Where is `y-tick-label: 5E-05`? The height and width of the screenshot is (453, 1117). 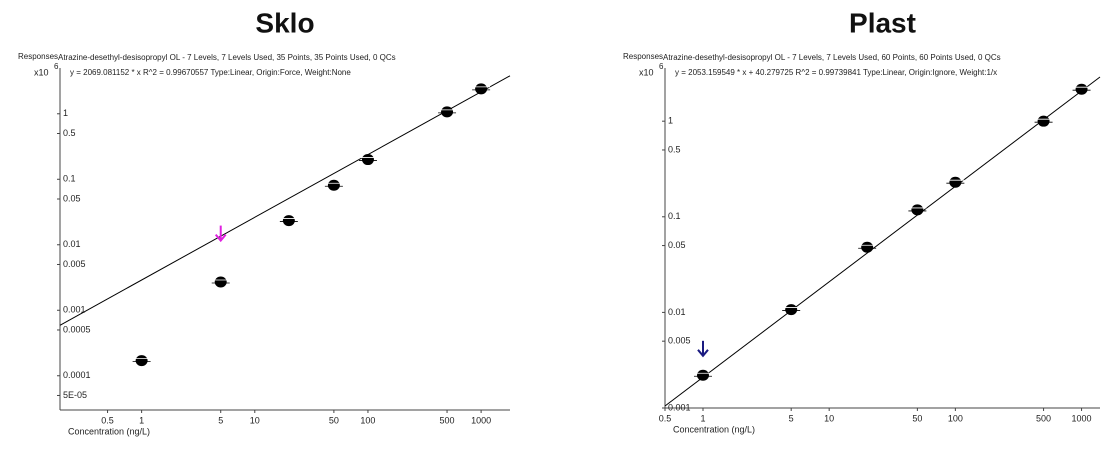 y-tick-label: 5E-05 is located at coordinates (75, 395).